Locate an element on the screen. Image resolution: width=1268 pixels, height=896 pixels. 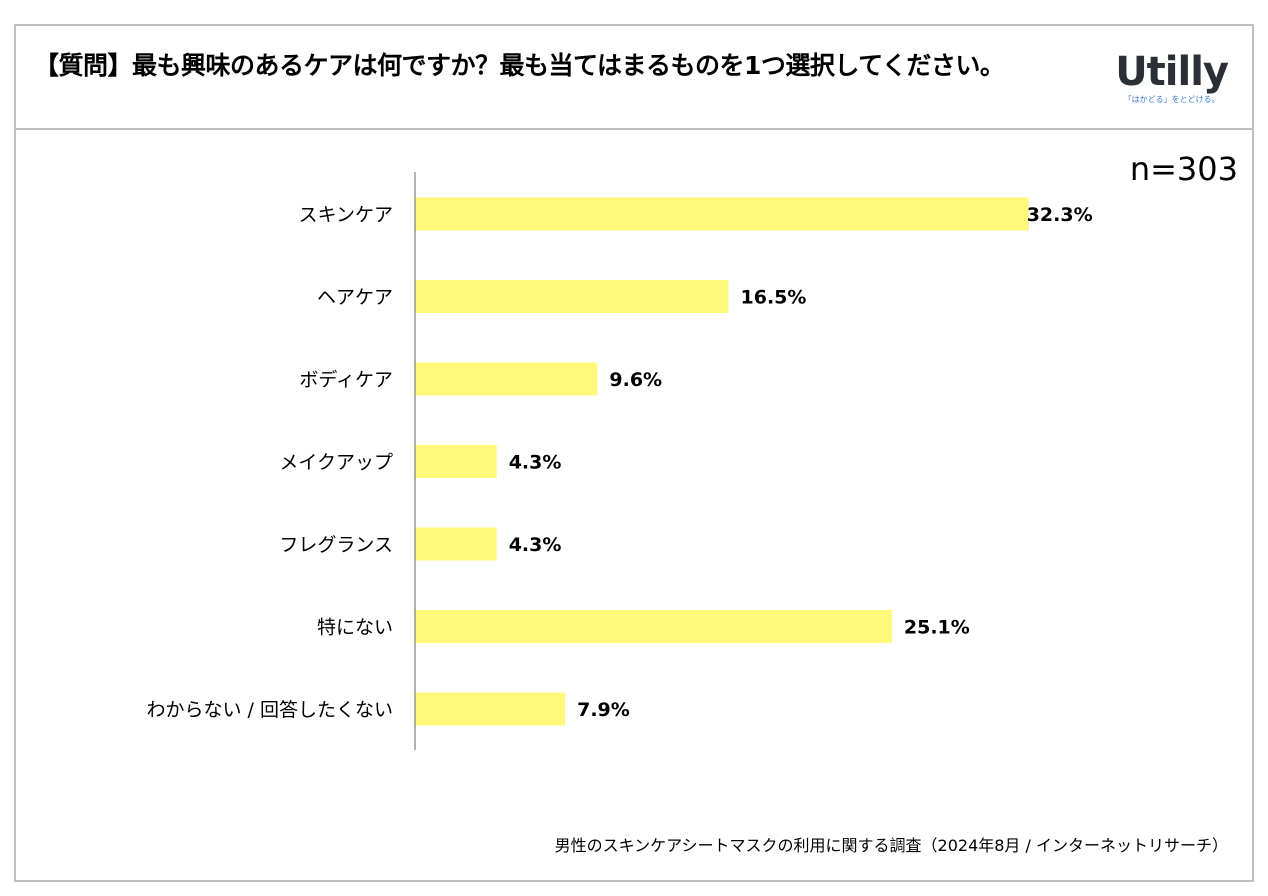
value-label: 25.1% is located at coordinates (937, 628).